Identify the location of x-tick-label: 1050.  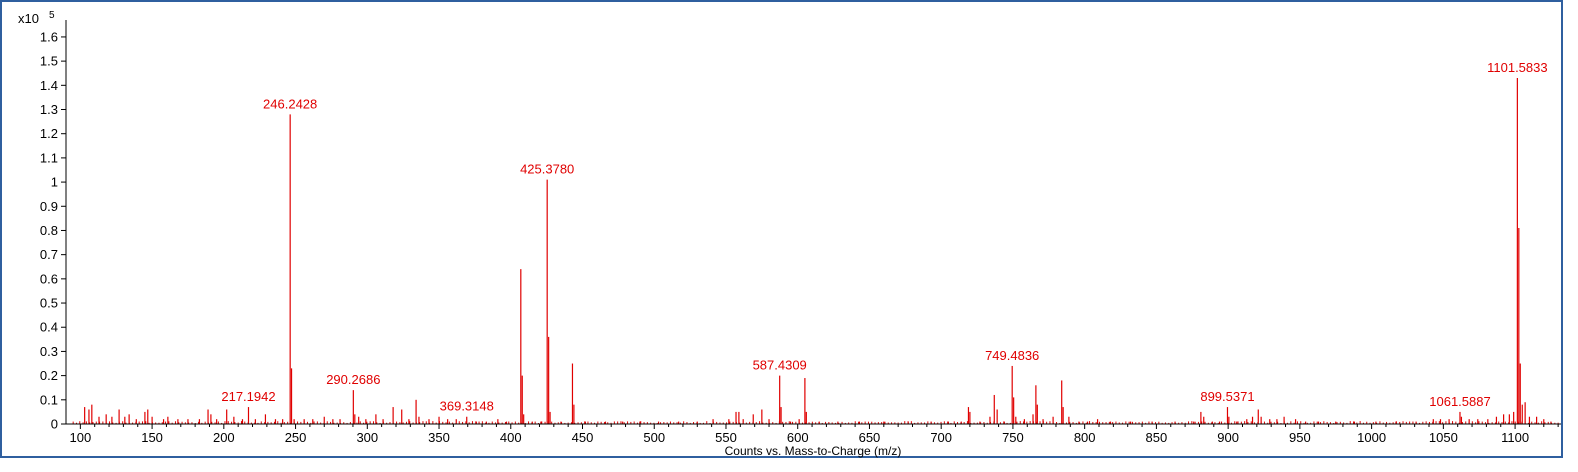
(1443, 437).